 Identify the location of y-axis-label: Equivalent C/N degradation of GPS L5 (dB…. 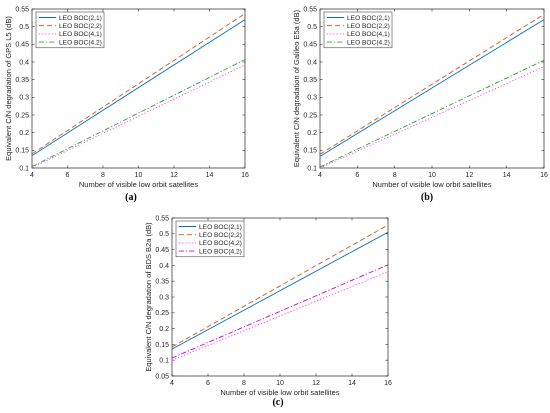
(8, 88).